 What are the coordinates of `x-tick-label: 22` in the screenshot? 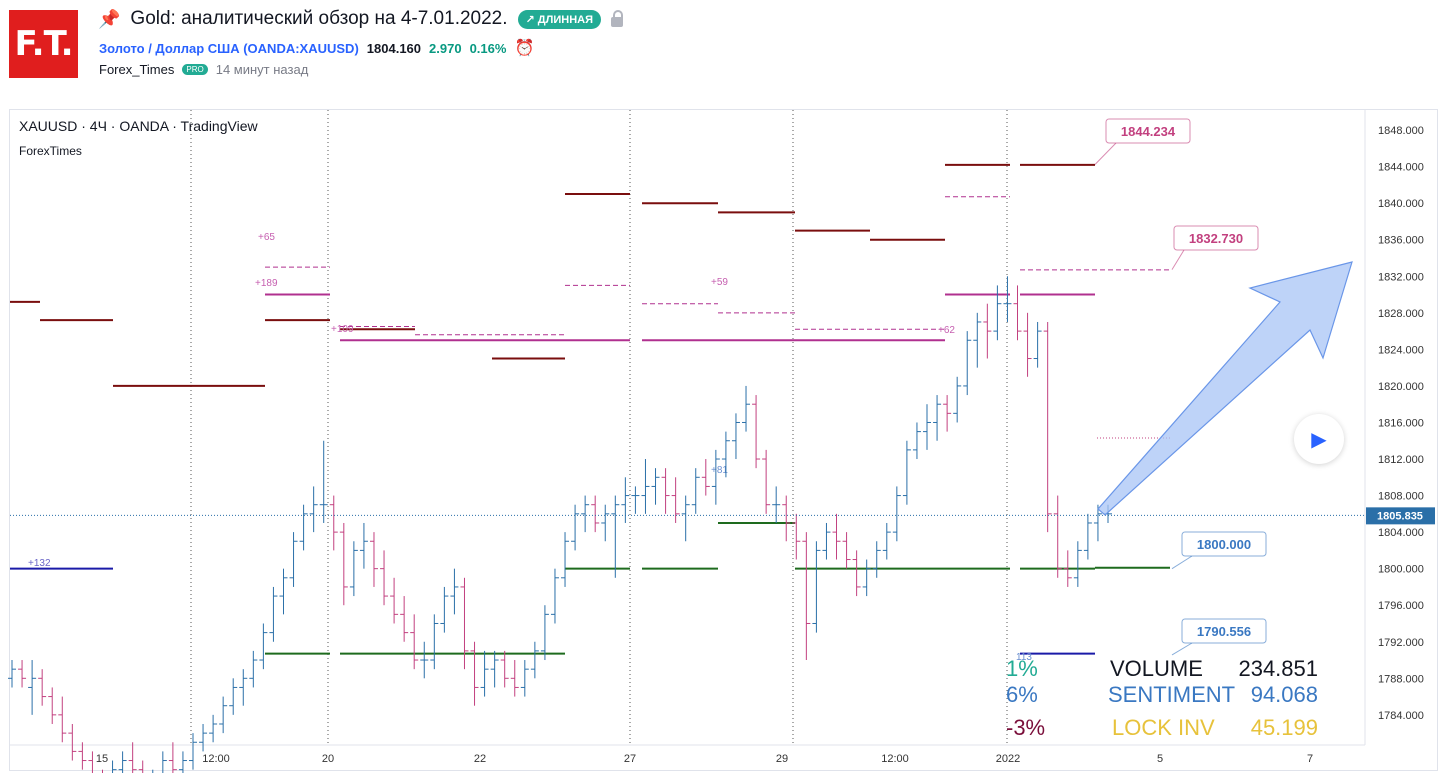 It's located at (480, 759).